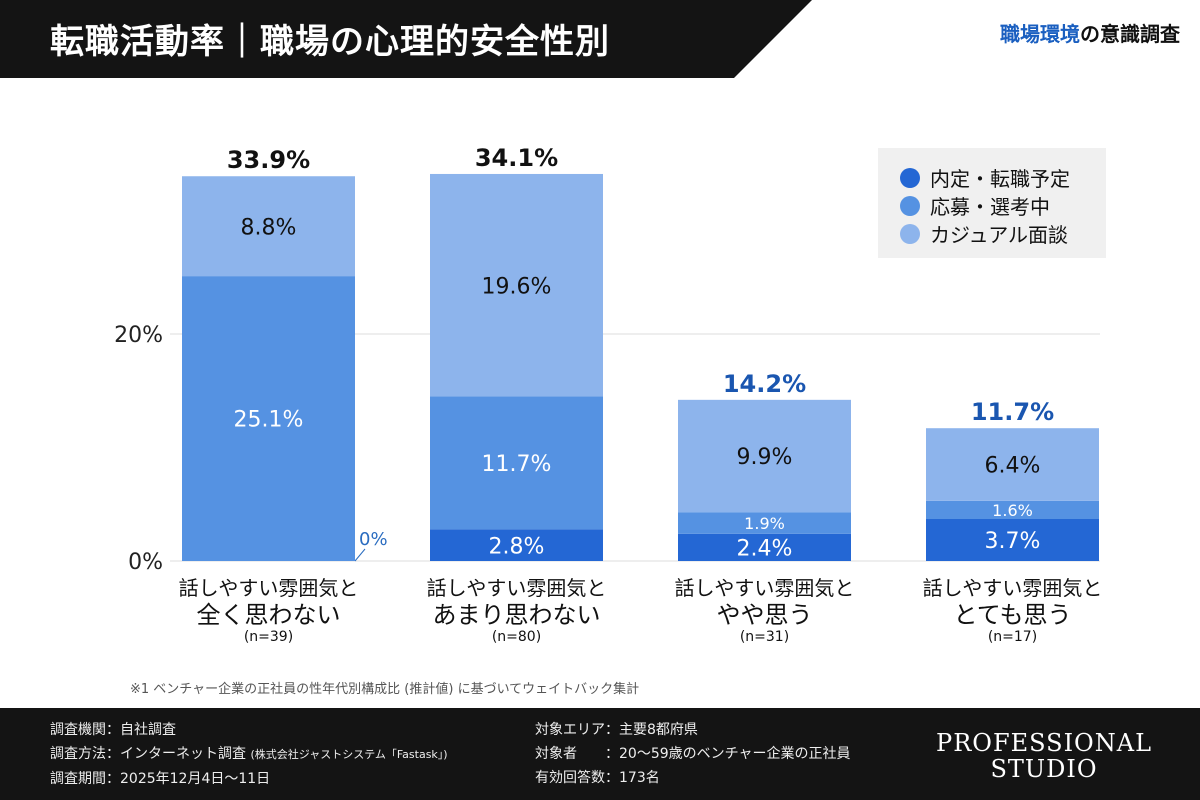 The image size is (1200, 800). Describe the element at coordinates (516, 158) in the screenshot. I see `total-label: 34.1%` at that location.